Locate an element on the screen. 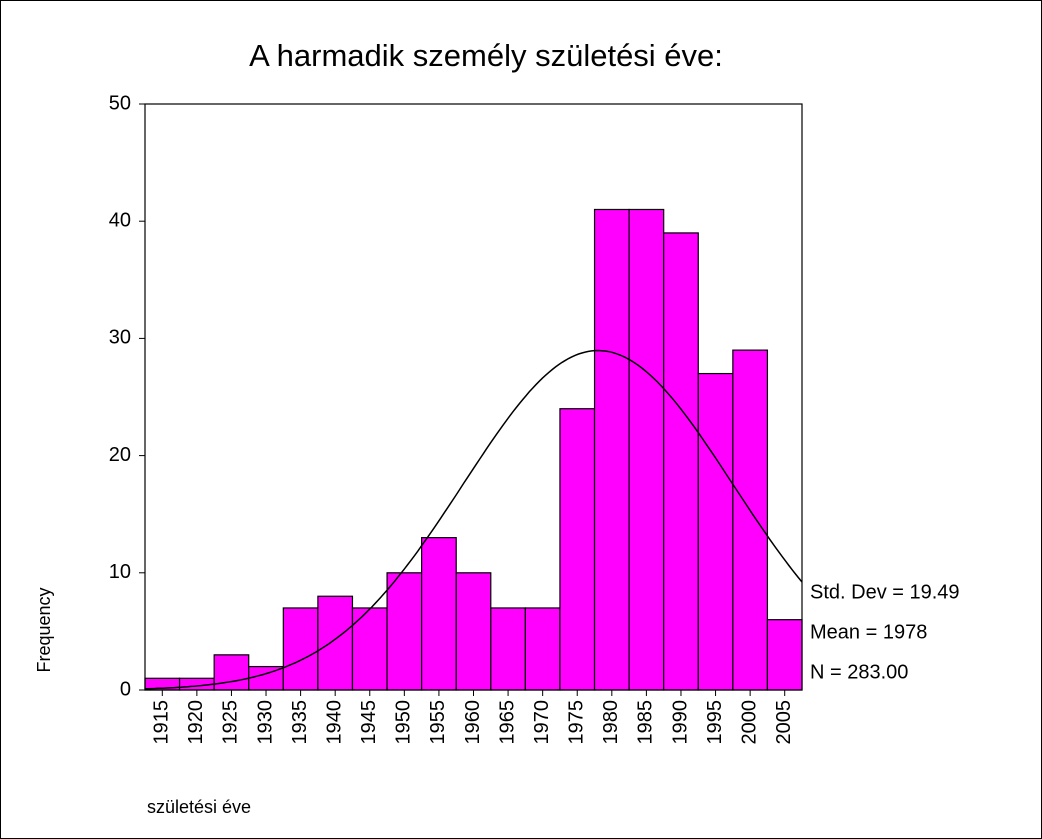  x-tick-label: 2005 is located at coordinates (784, 722).